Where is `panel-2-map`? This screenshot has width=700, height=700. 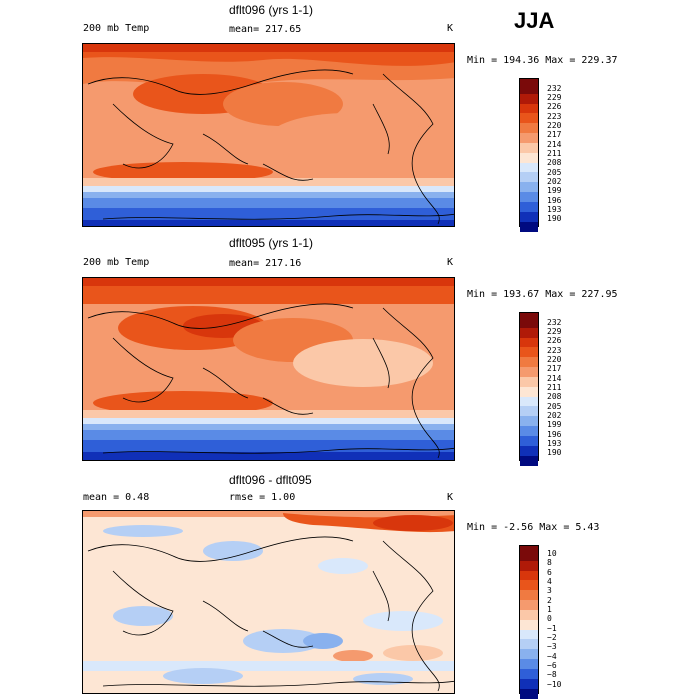
panel-2-map is located at coordinates (268, 369).